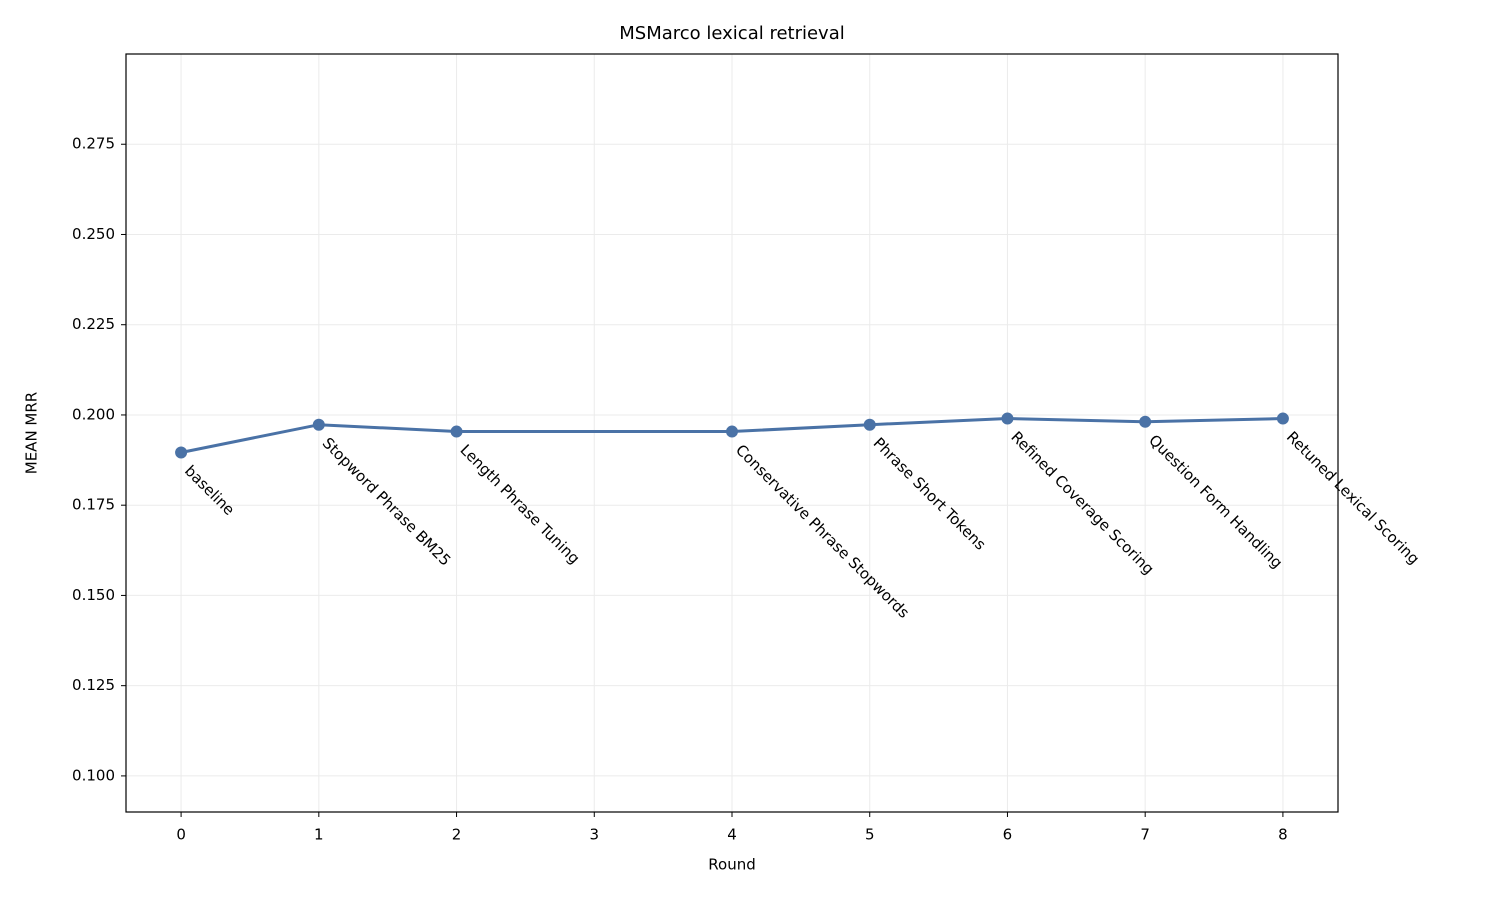 This screenshot has height=900, width=1500. I want to click on annotation: Retuned Lexical Scoring, so click(1353, 498).